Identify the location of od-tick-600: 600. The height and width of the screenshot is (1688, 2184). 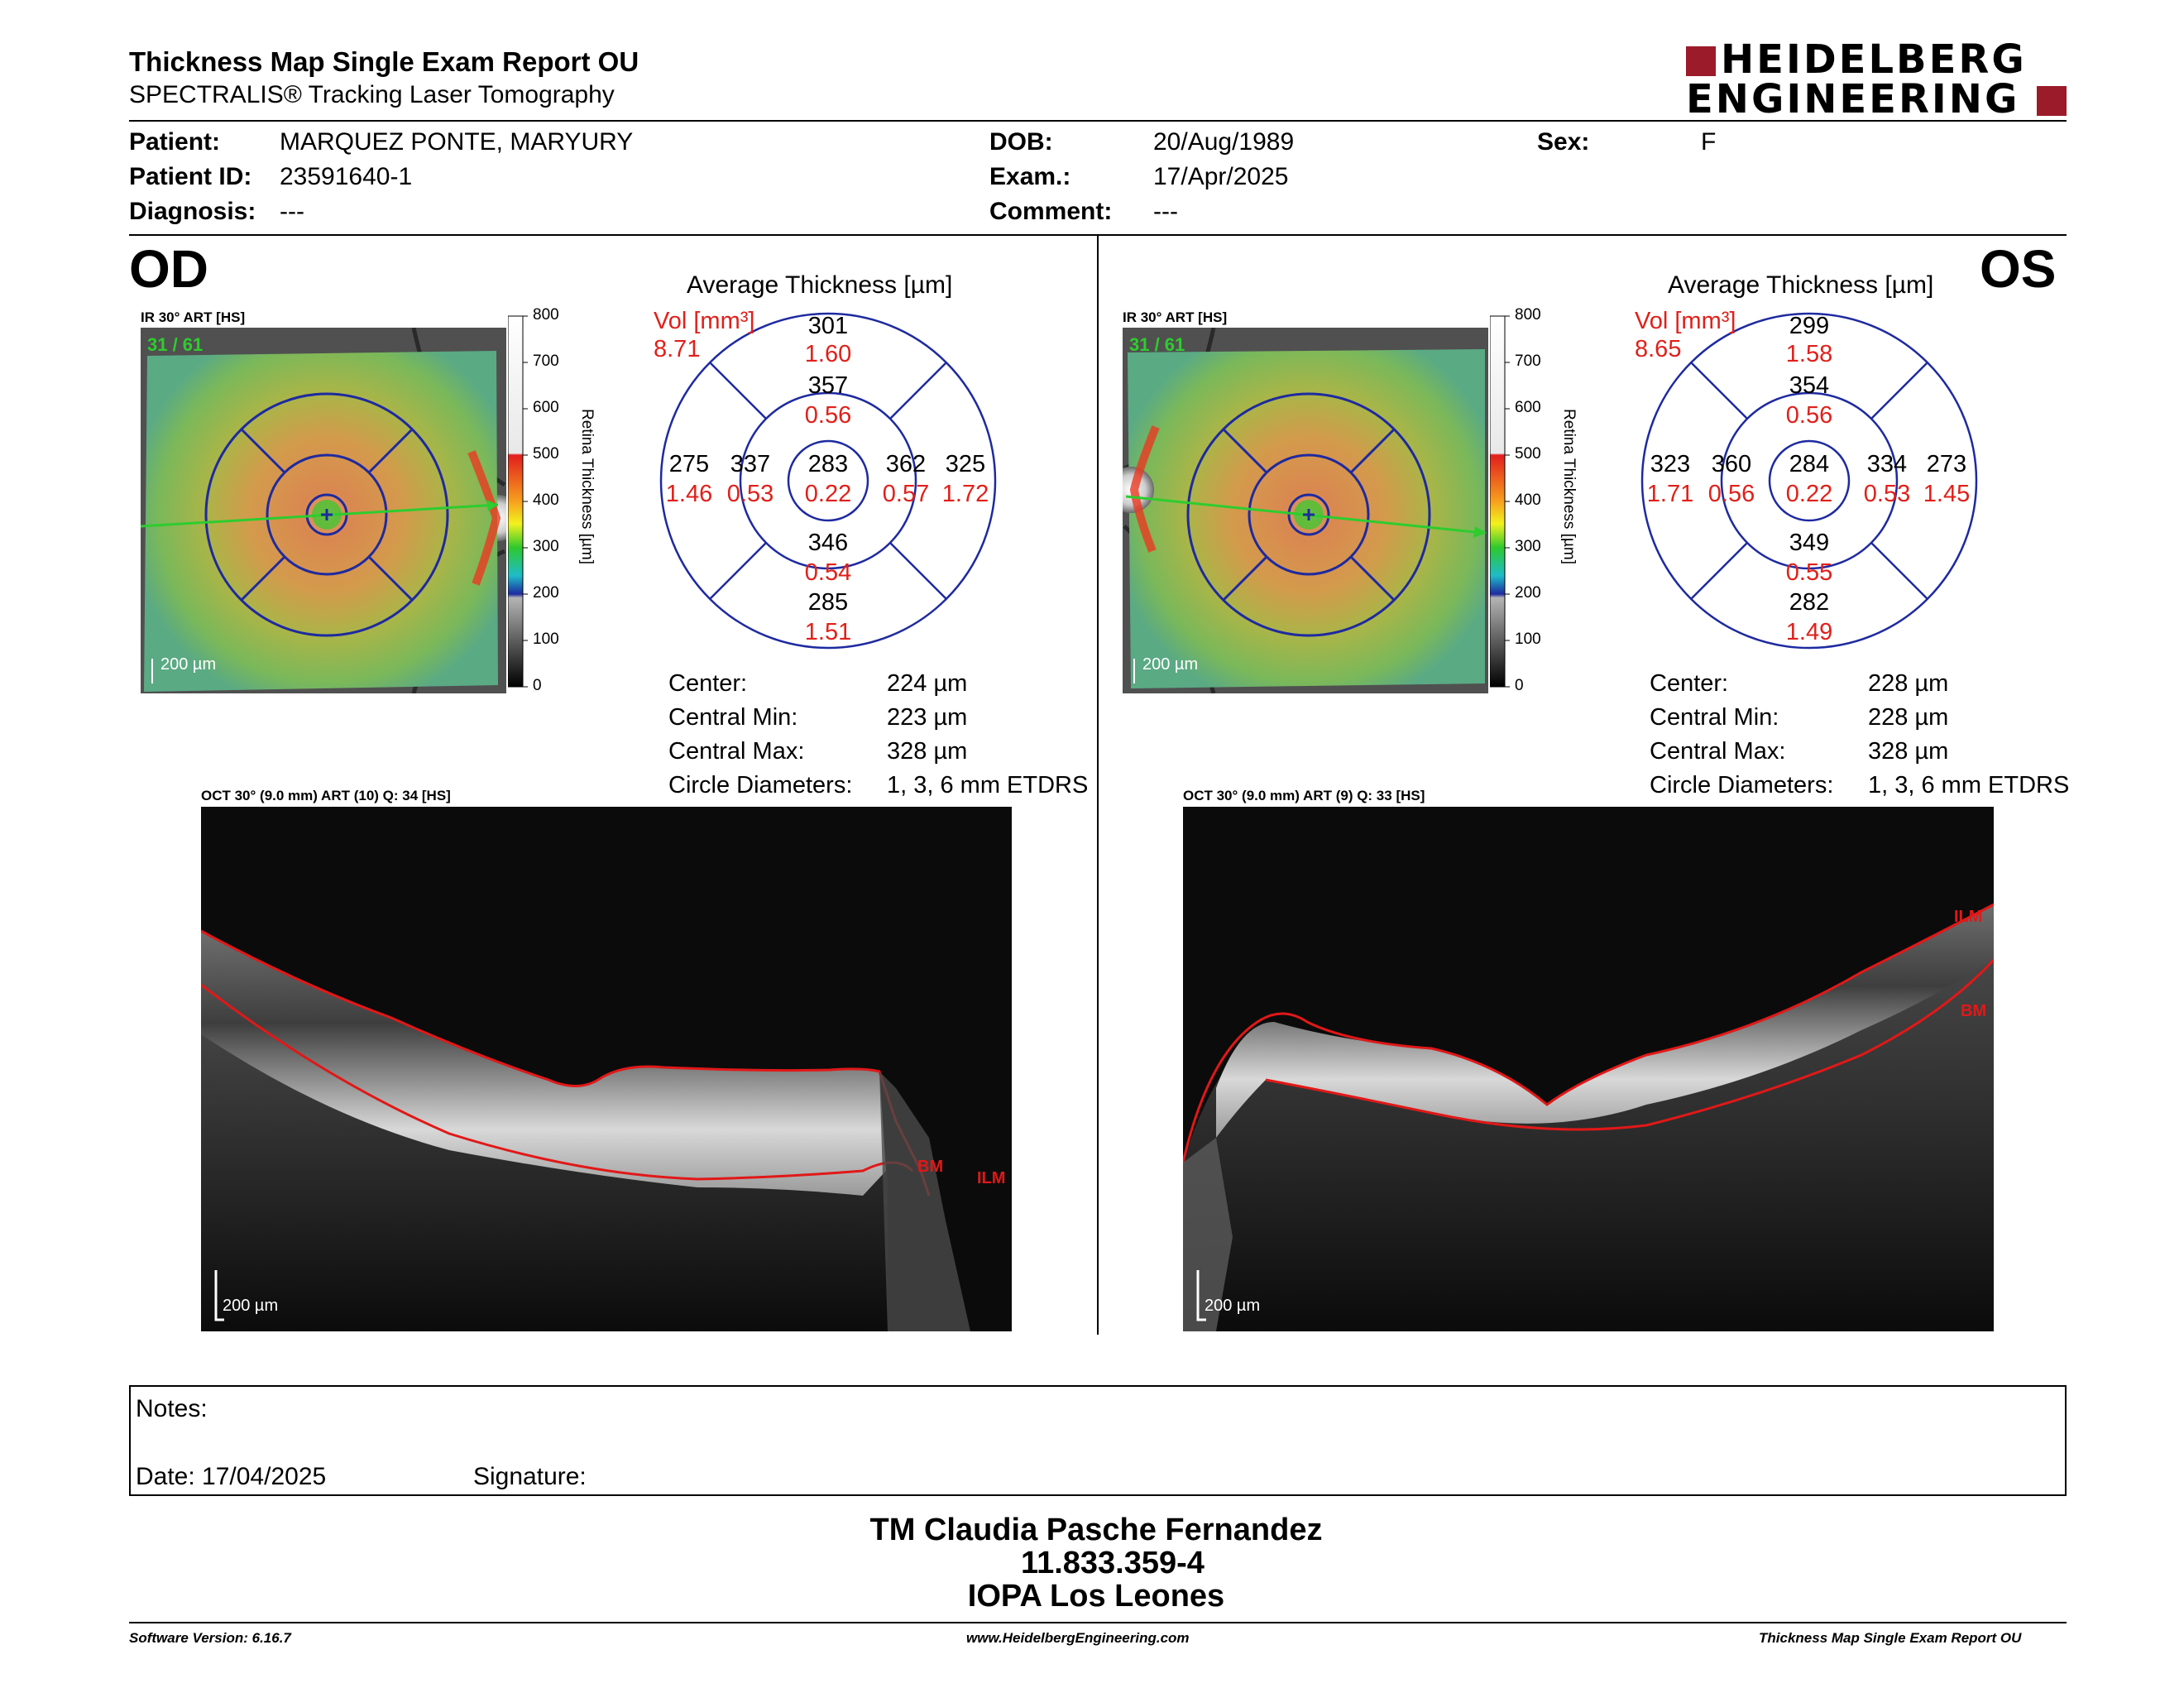
(546, 407).